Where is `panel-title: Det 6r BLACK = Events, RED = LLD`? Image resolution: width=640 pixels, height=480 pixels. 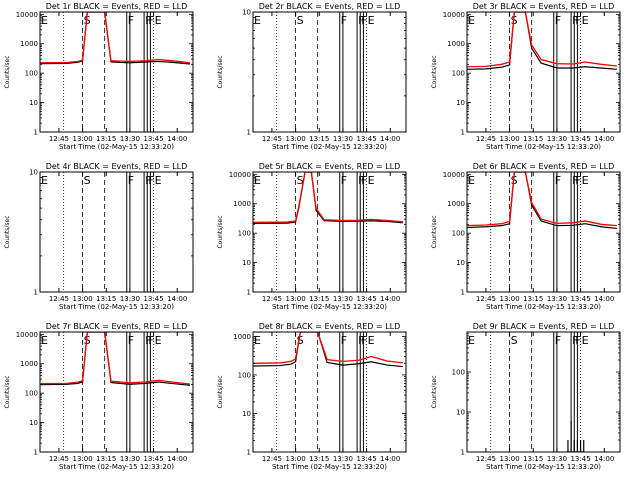 panel-title: Det 6r BLACK = Events, RED = LLD is located at coordinates (544, 166).